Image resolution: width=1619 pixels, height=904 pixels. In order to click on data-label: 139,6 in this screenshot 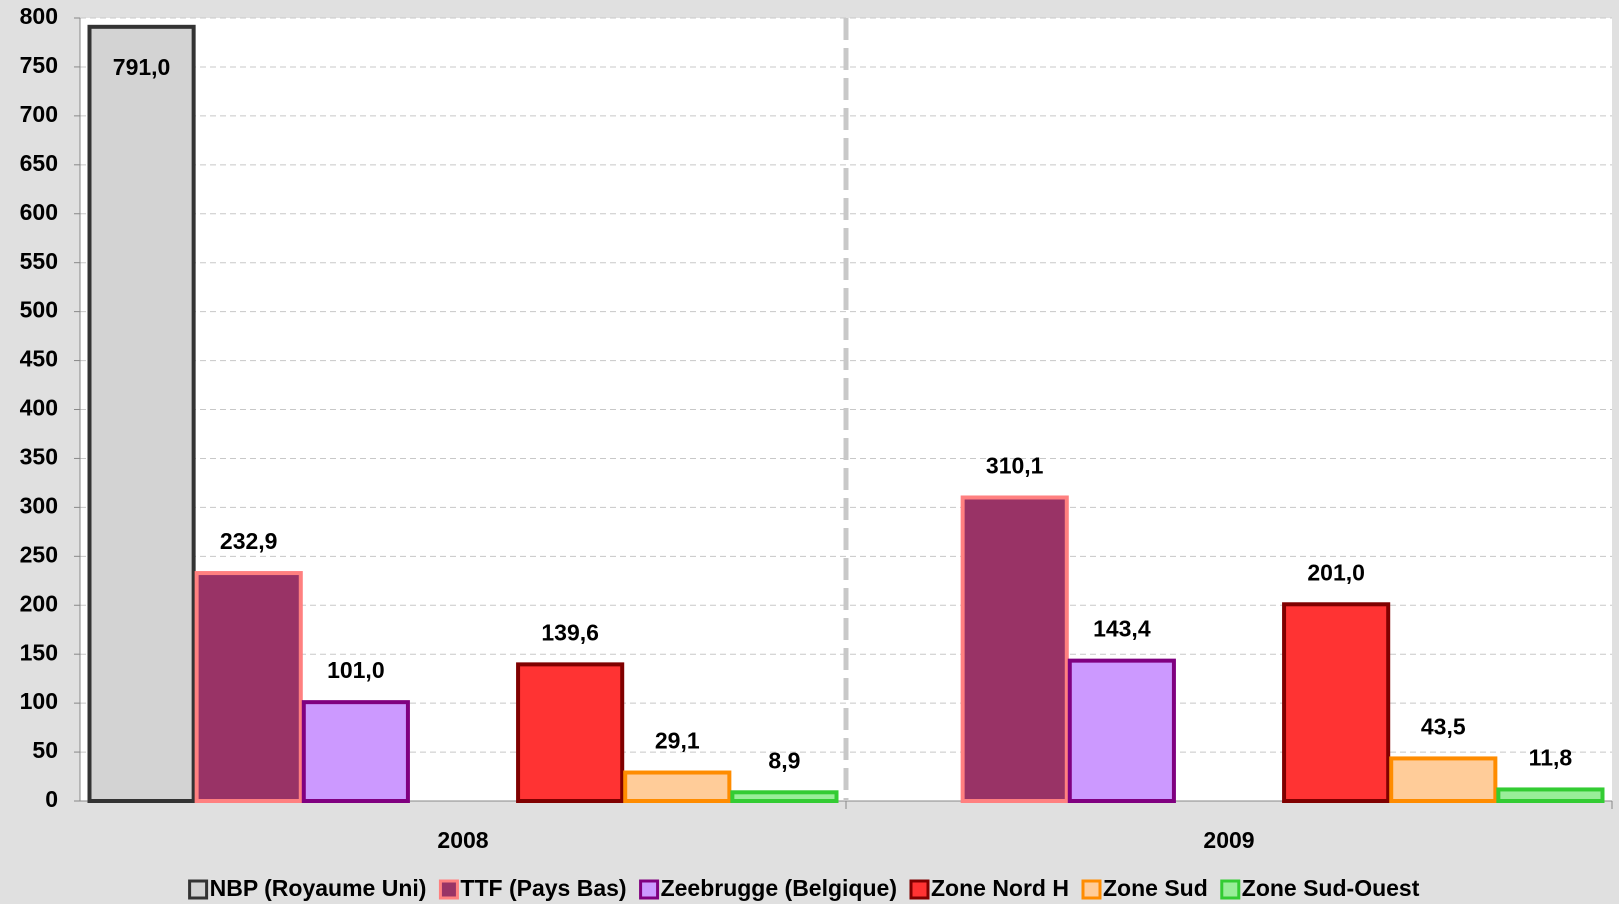, I will do `click(570, 632)`.